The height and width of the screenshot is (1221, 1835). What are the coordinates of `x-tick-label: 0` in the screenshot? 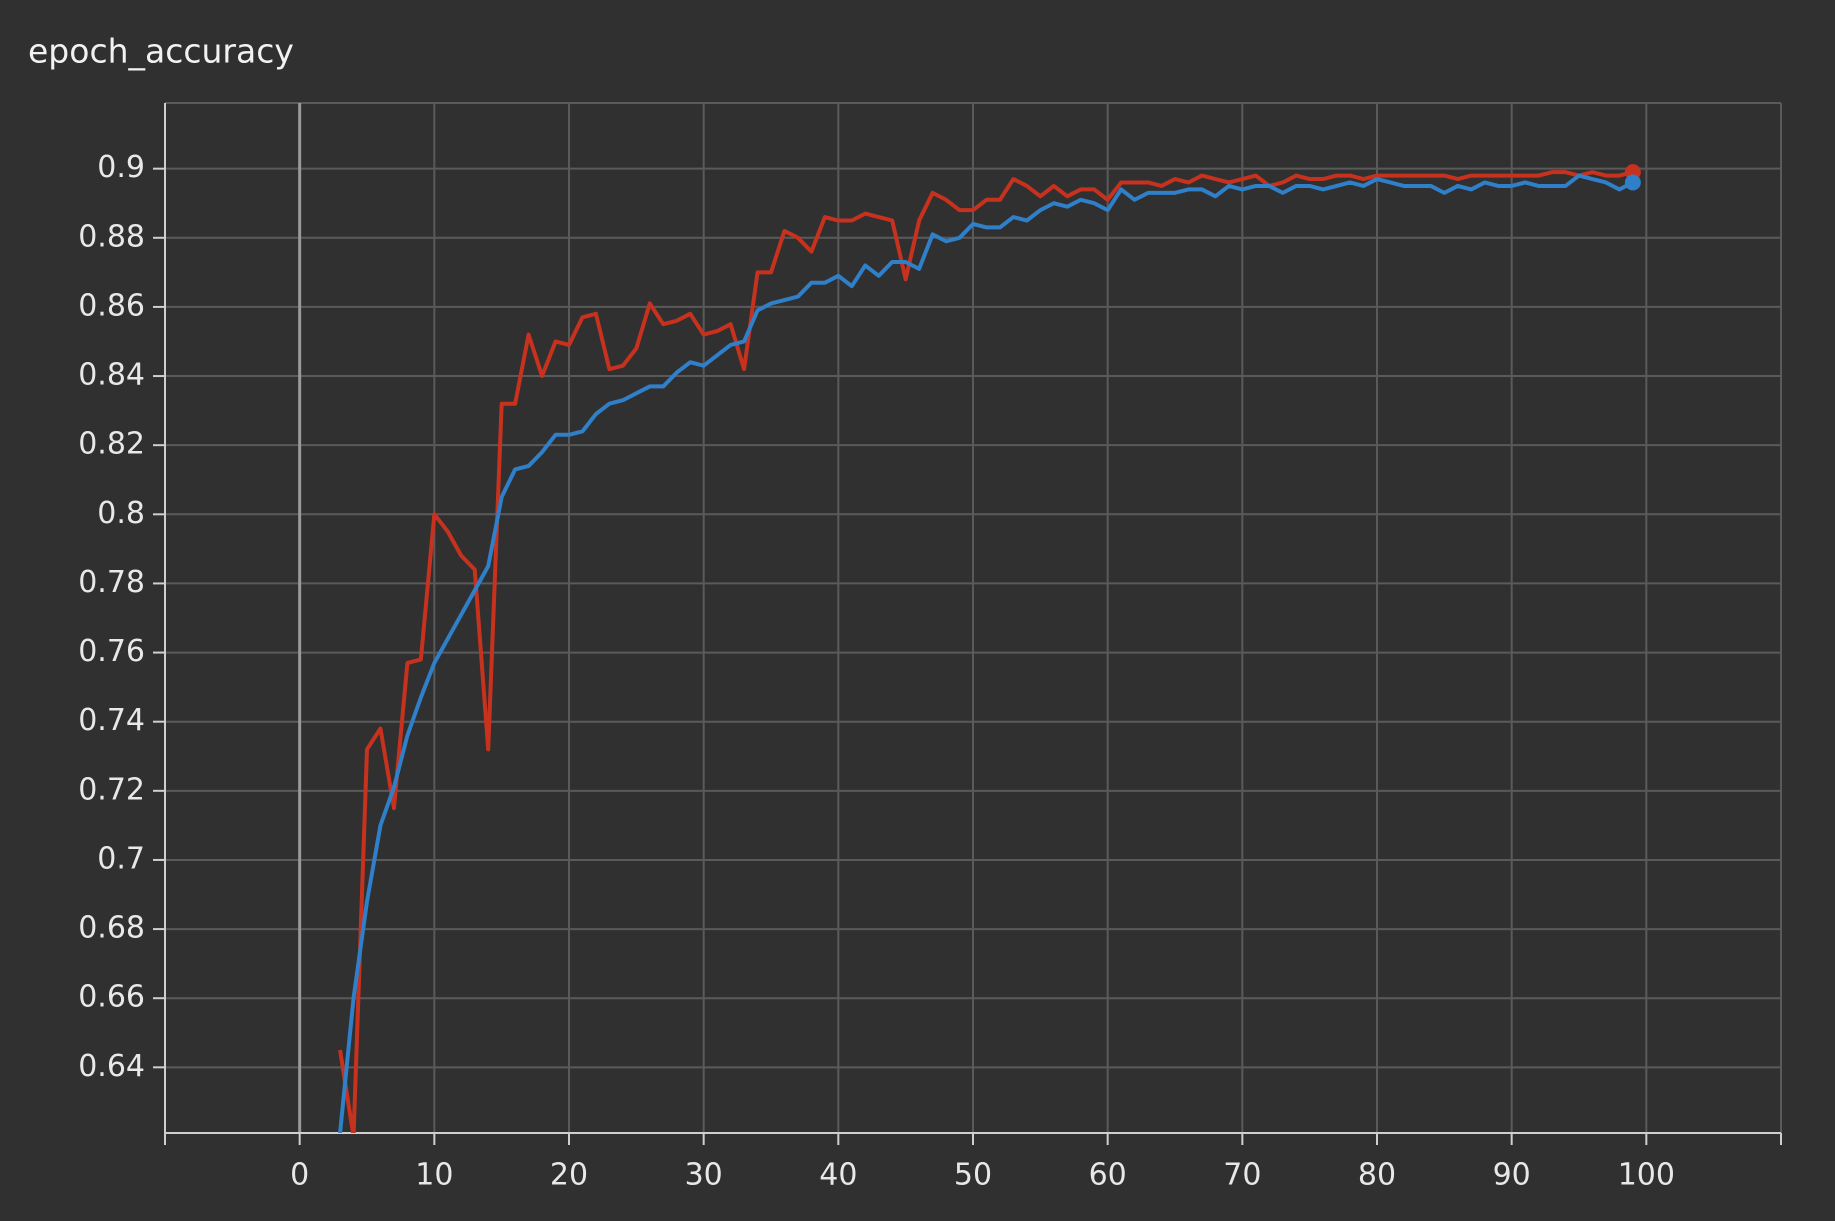 It's located at (299, 1175).